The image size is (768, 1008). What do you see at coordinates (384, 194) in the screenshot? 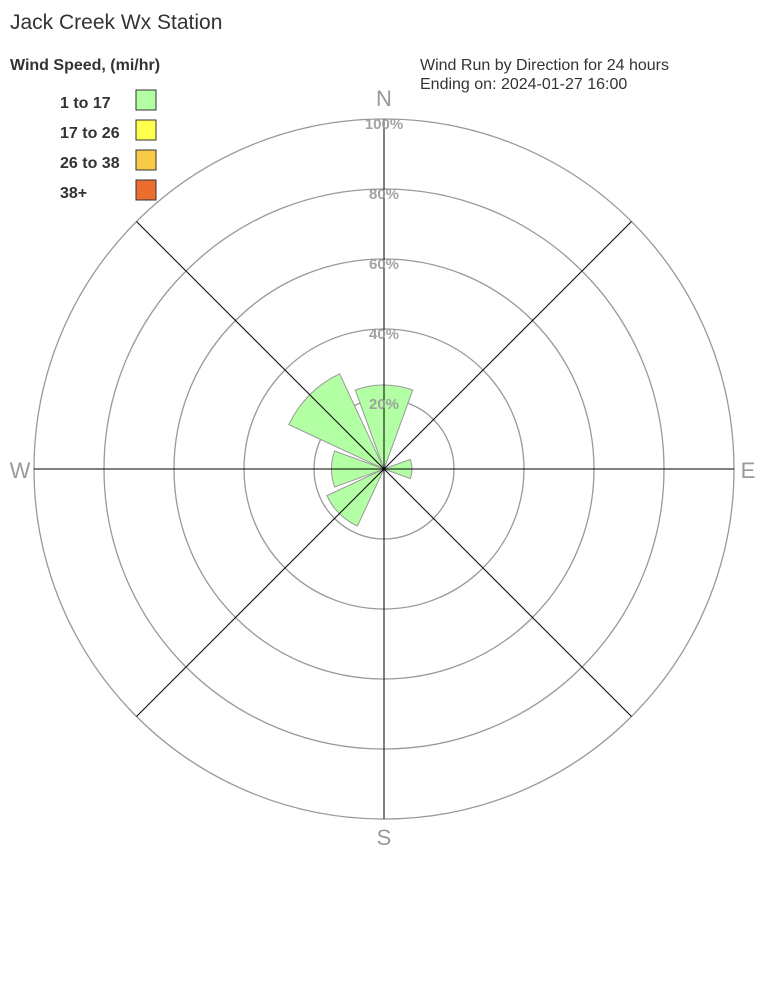
I see `radial-tick-label: 80%` at bounding box center [384, 194].